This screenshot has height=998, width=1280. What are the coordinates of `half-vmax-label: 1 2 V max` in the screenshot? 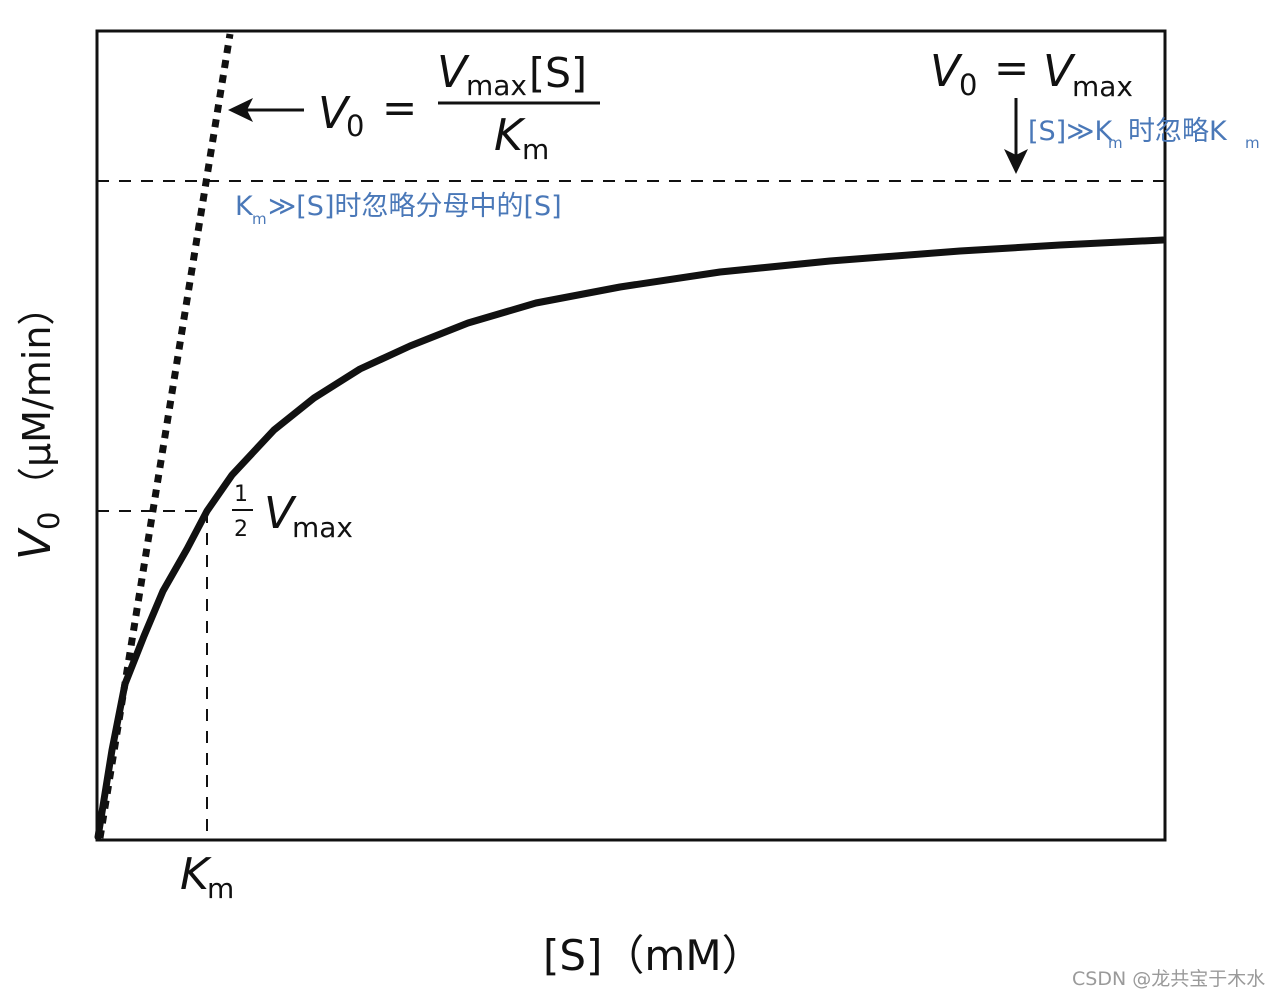 It's located at (292, 513).